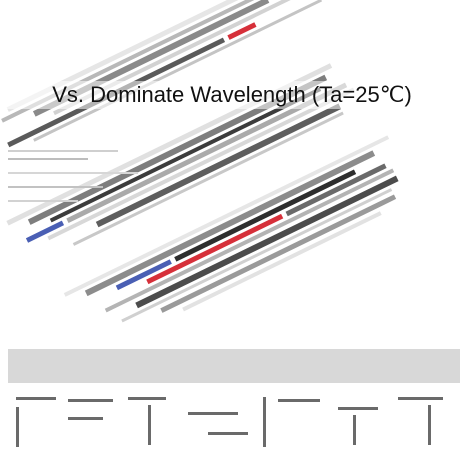  What do you see at coordinates (234, 366) in the screenshot?
I see `gray-band` at bounding box center [234, 366].